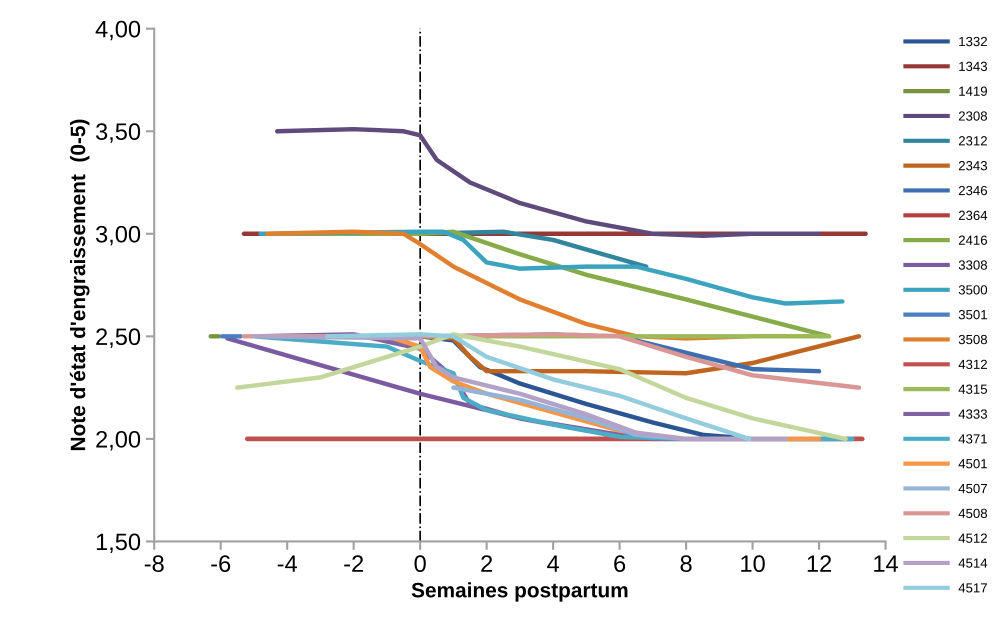  Describe the element at coordinates (973, 116) in the screenshot. I see `legend-label: 2308` at that location.